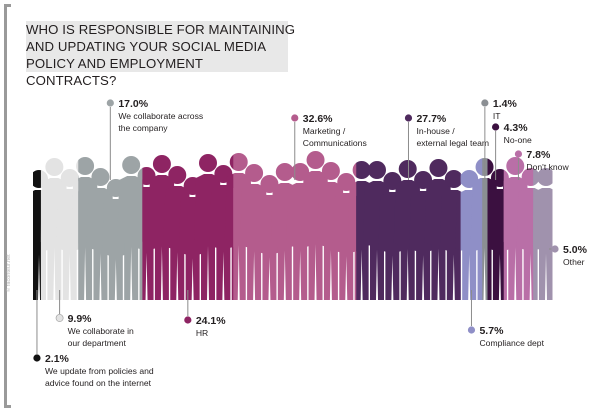 The width and height of the screenshot is (599, 414). Describe the element at coordinates (133, 104) in the screenshot. I see `value-label: 17.0%` at that location.